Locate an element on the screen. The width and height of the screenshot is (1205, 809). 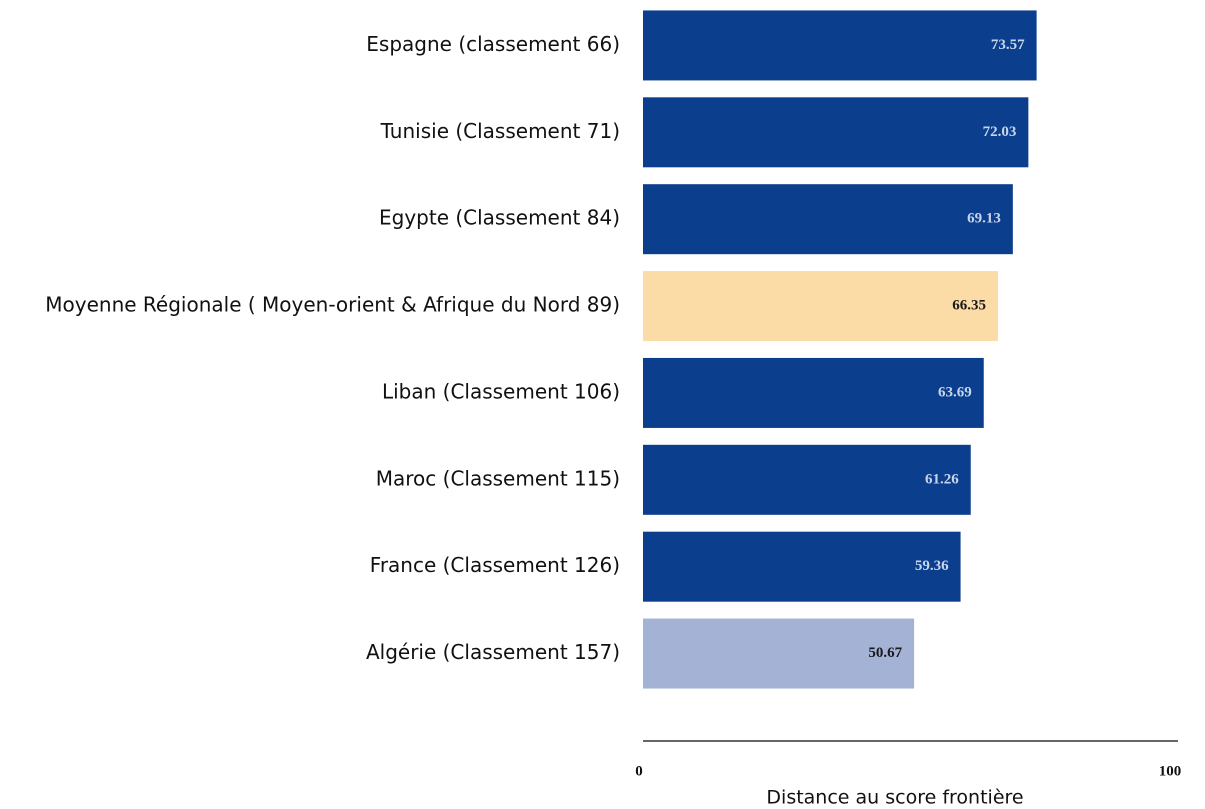
category-label: France (Classement 126) is located at coordinates (495, 565).